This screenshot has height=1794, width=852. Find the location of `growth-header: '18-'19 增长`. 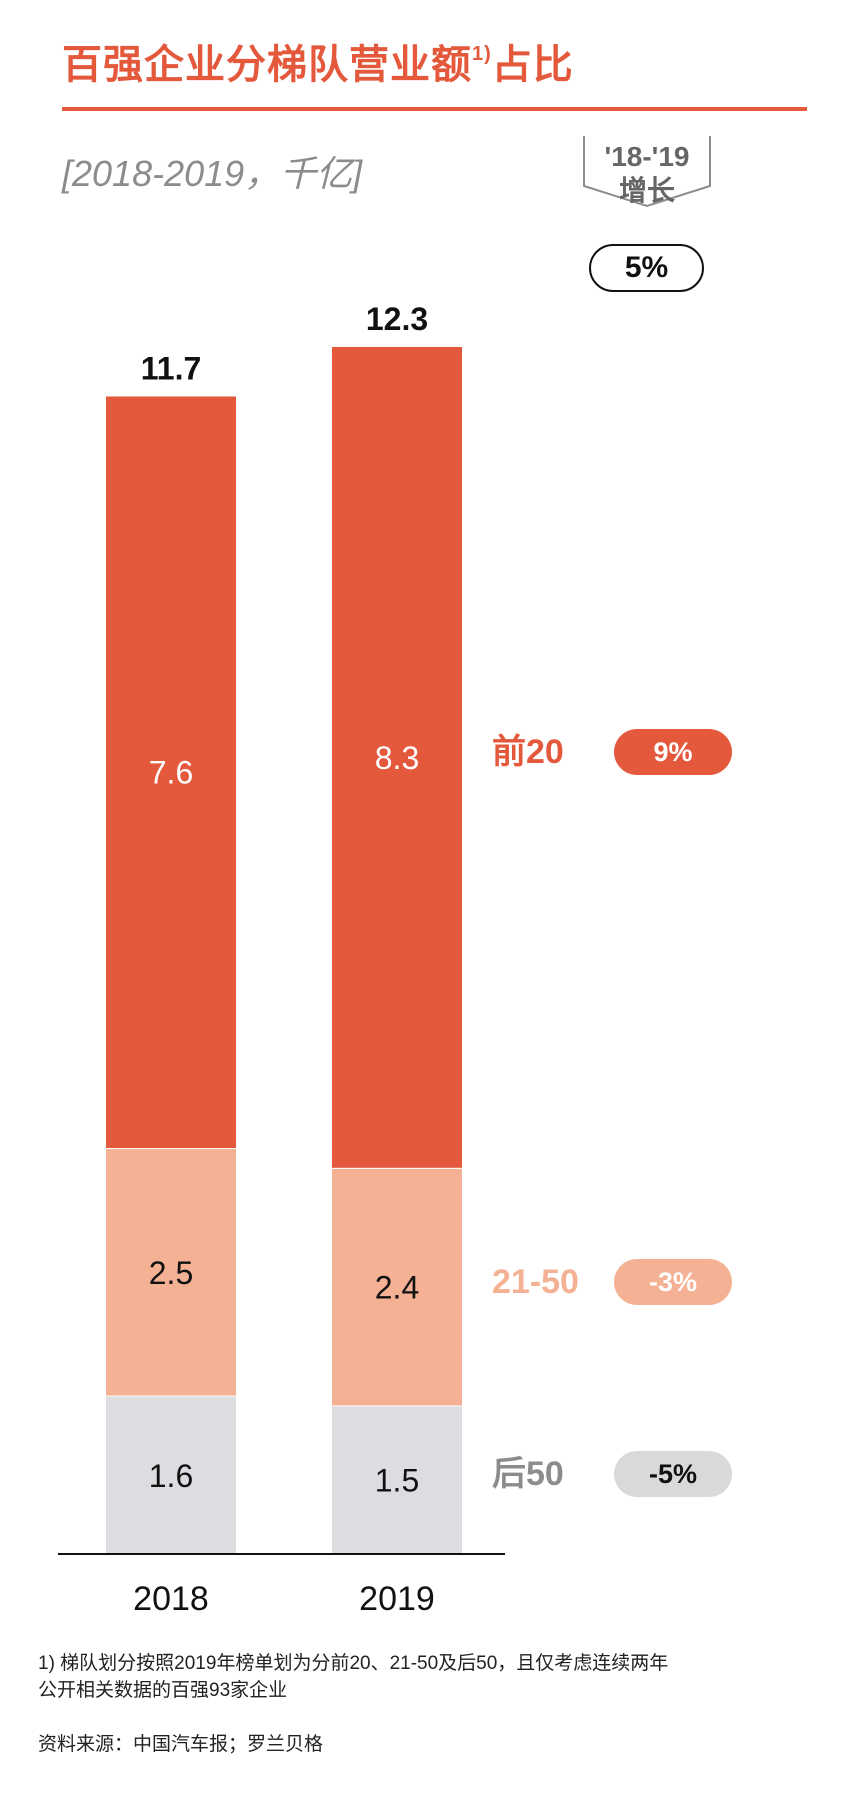

growth-header: '18-'19 增长 is located at coordinates (647, 171).